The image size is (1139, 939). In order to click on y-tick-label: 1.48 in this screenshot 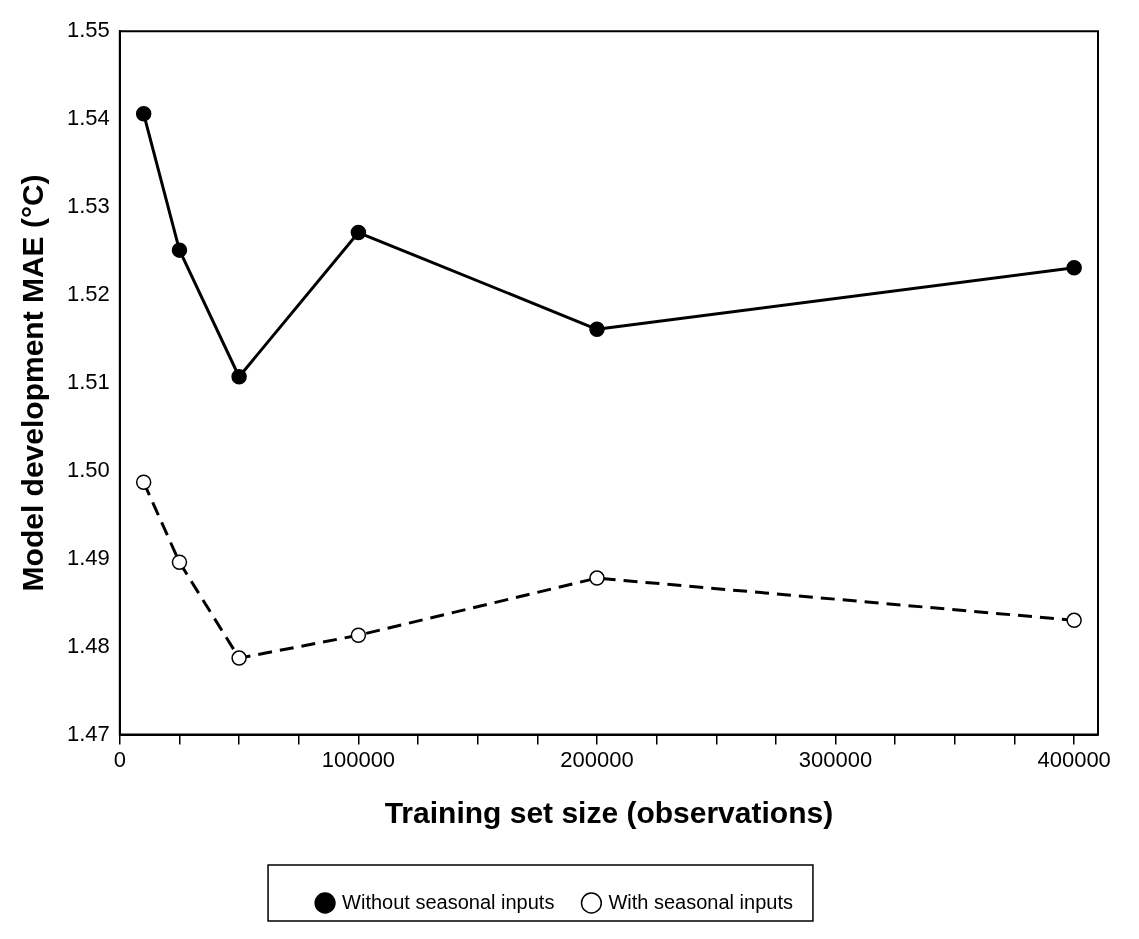, I will do `click(88, 645)`.